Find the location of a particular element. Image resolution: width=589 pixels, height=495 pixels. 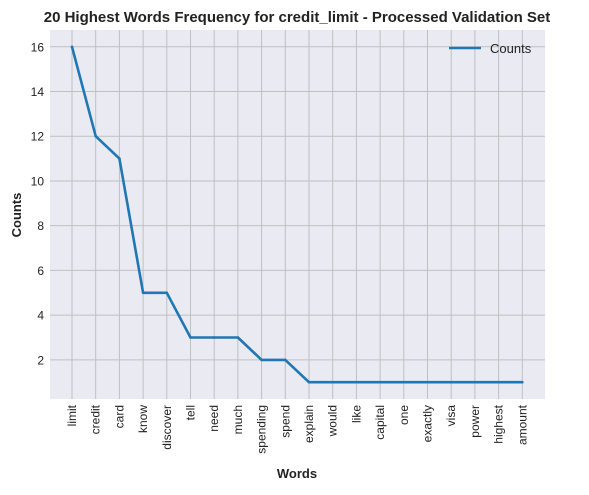

x-tick-label: much is located at coordinates (238, 419).